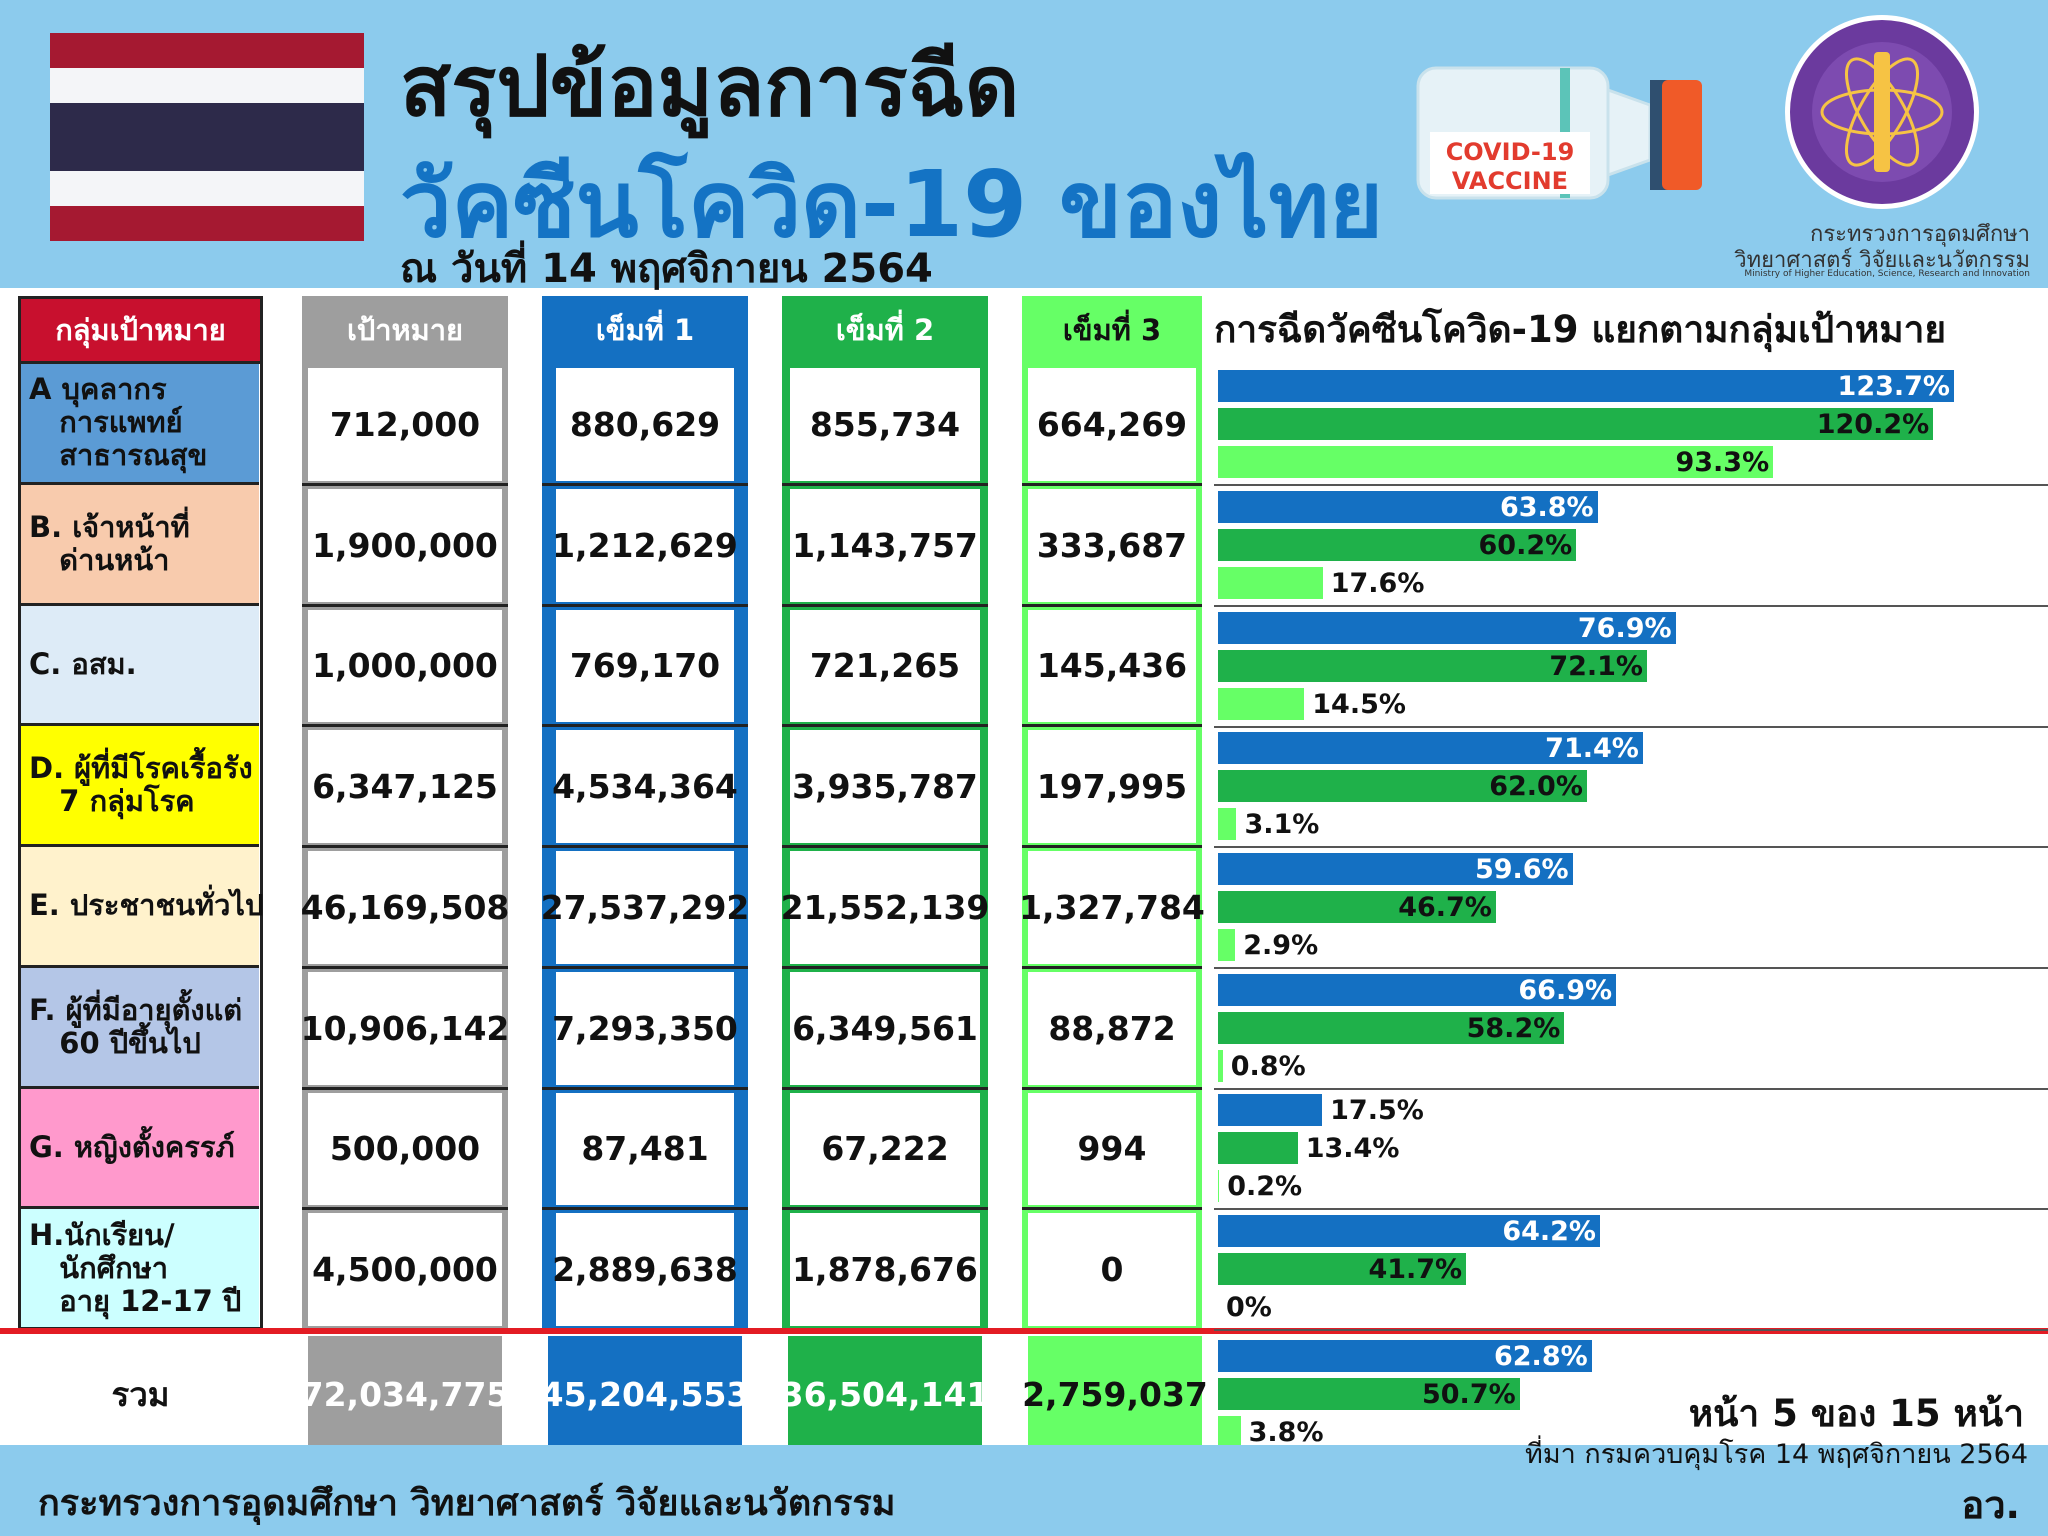 This screenshot has height=1536, width=2048. I want to click on bar-value-label: 72.1%, so click(1596, 666).